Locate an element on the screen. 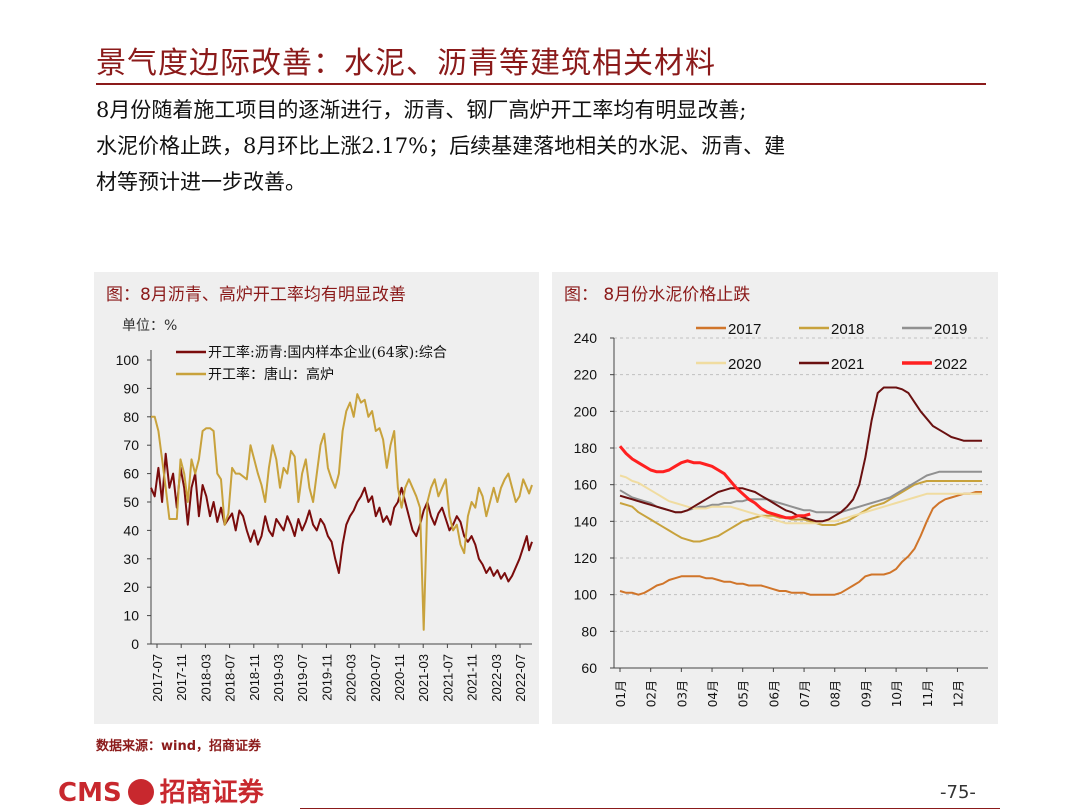 The image size is (1080, 810). y-tick-label: 20 is located at coordinates (131, 587).